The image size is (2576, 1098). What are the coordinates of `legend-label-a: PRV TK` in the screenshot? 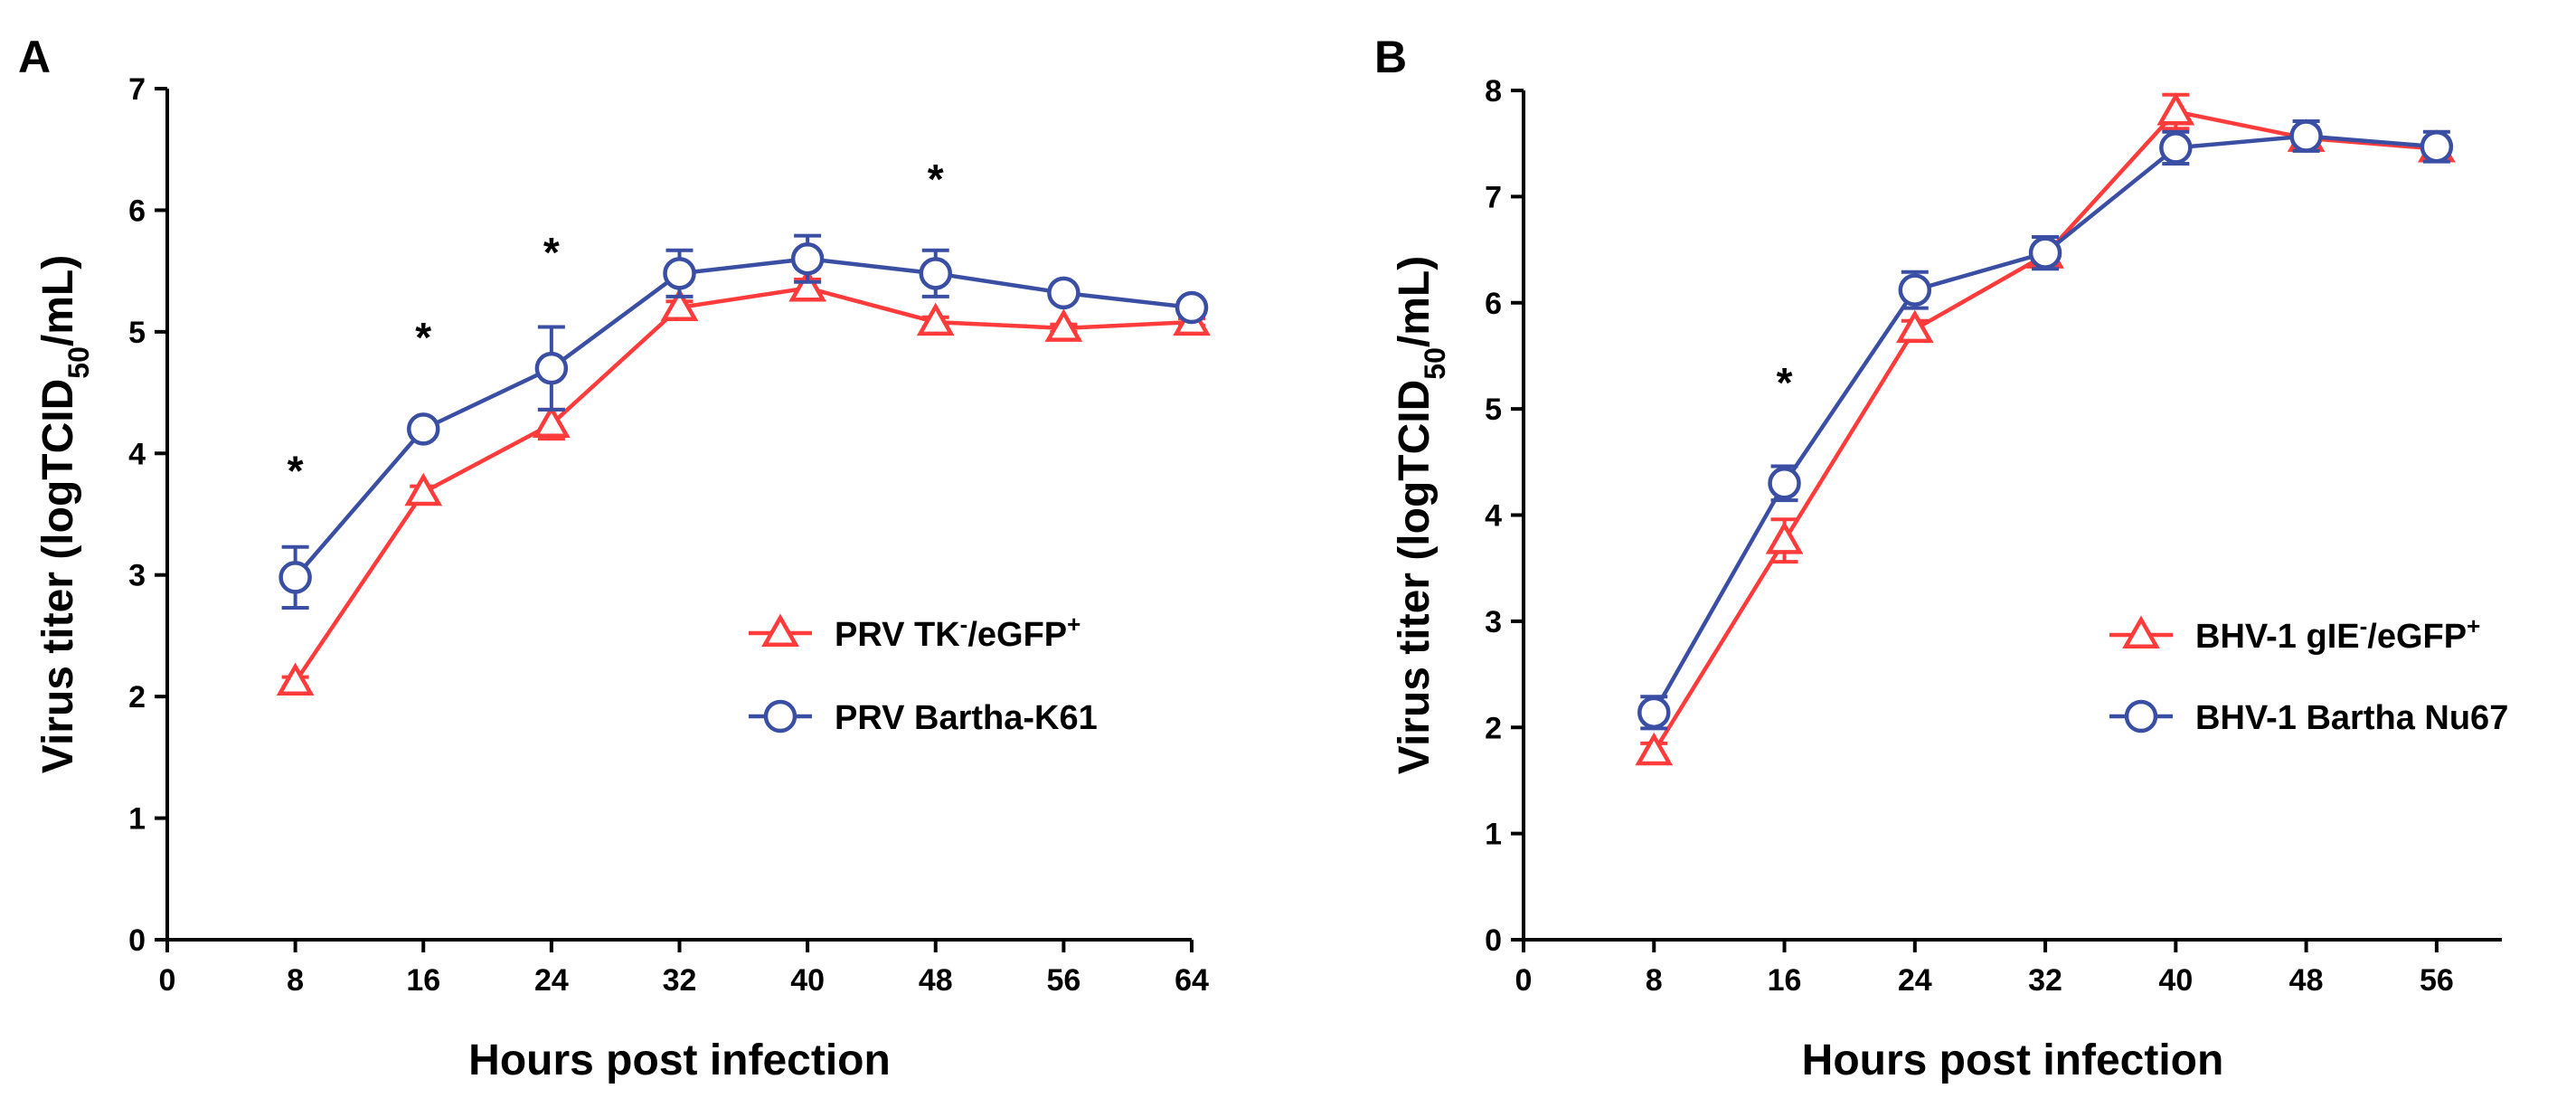 It's located at (897, 635).